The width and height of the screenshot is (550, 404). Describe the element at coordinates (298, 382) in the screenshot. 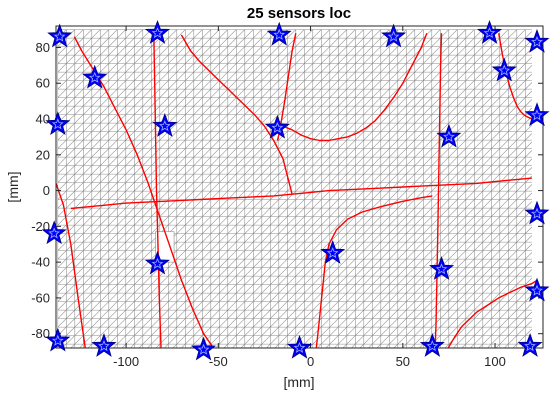

I see `x-axis-label: [mm]` at that location.